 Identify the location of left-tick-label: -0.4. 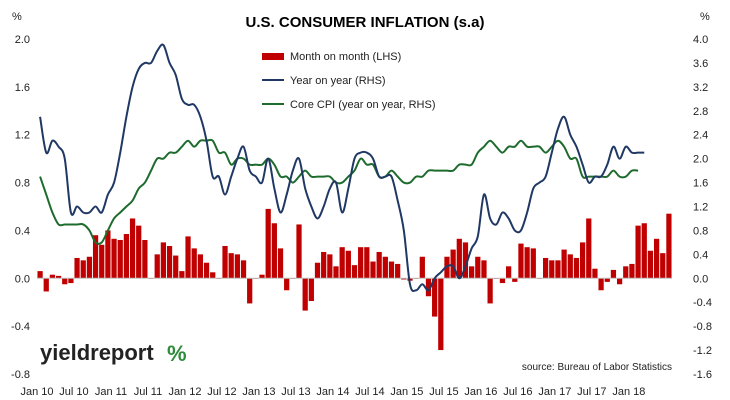
(20, 327).